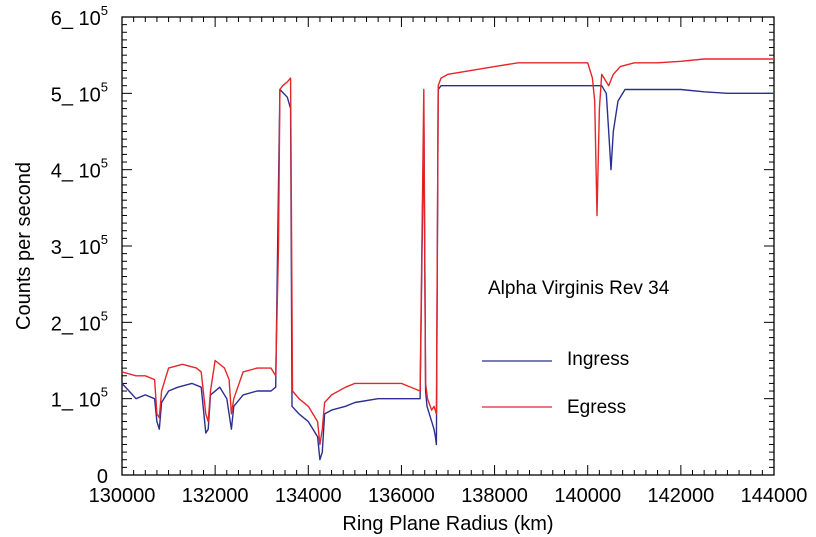  I want to click on x-axis-title: Ring Plane Radius (km), so click(447, 524).